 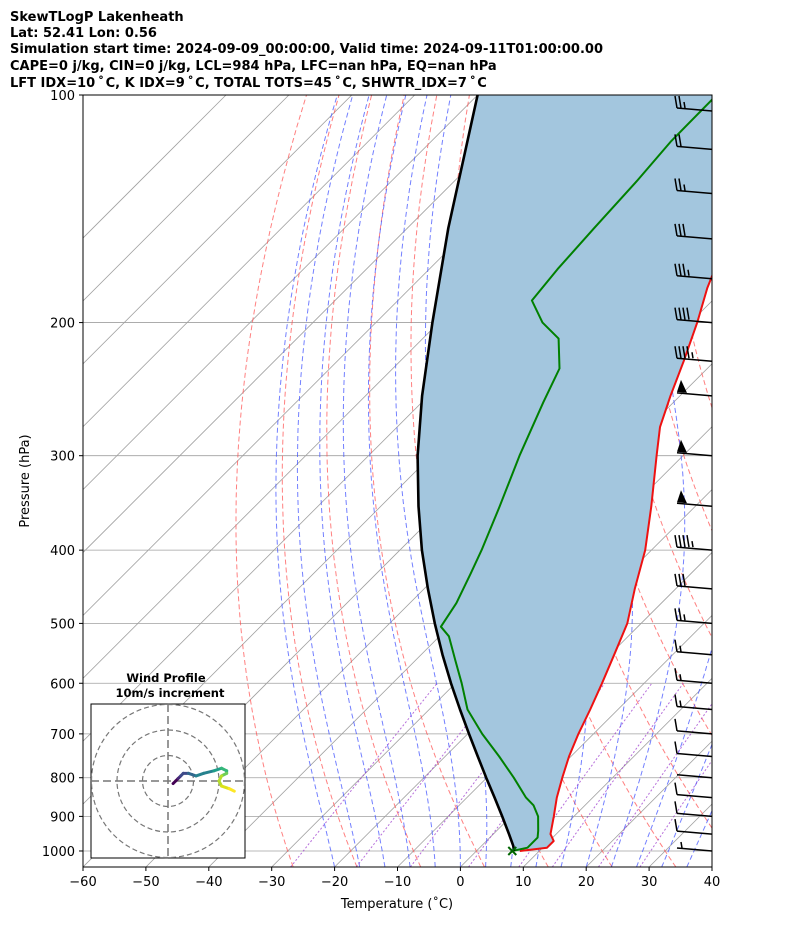 What do you see at coordinates (712, 882) in the screenshot?
I see `x-tick-label: 40` at bounding box center [712, 882].